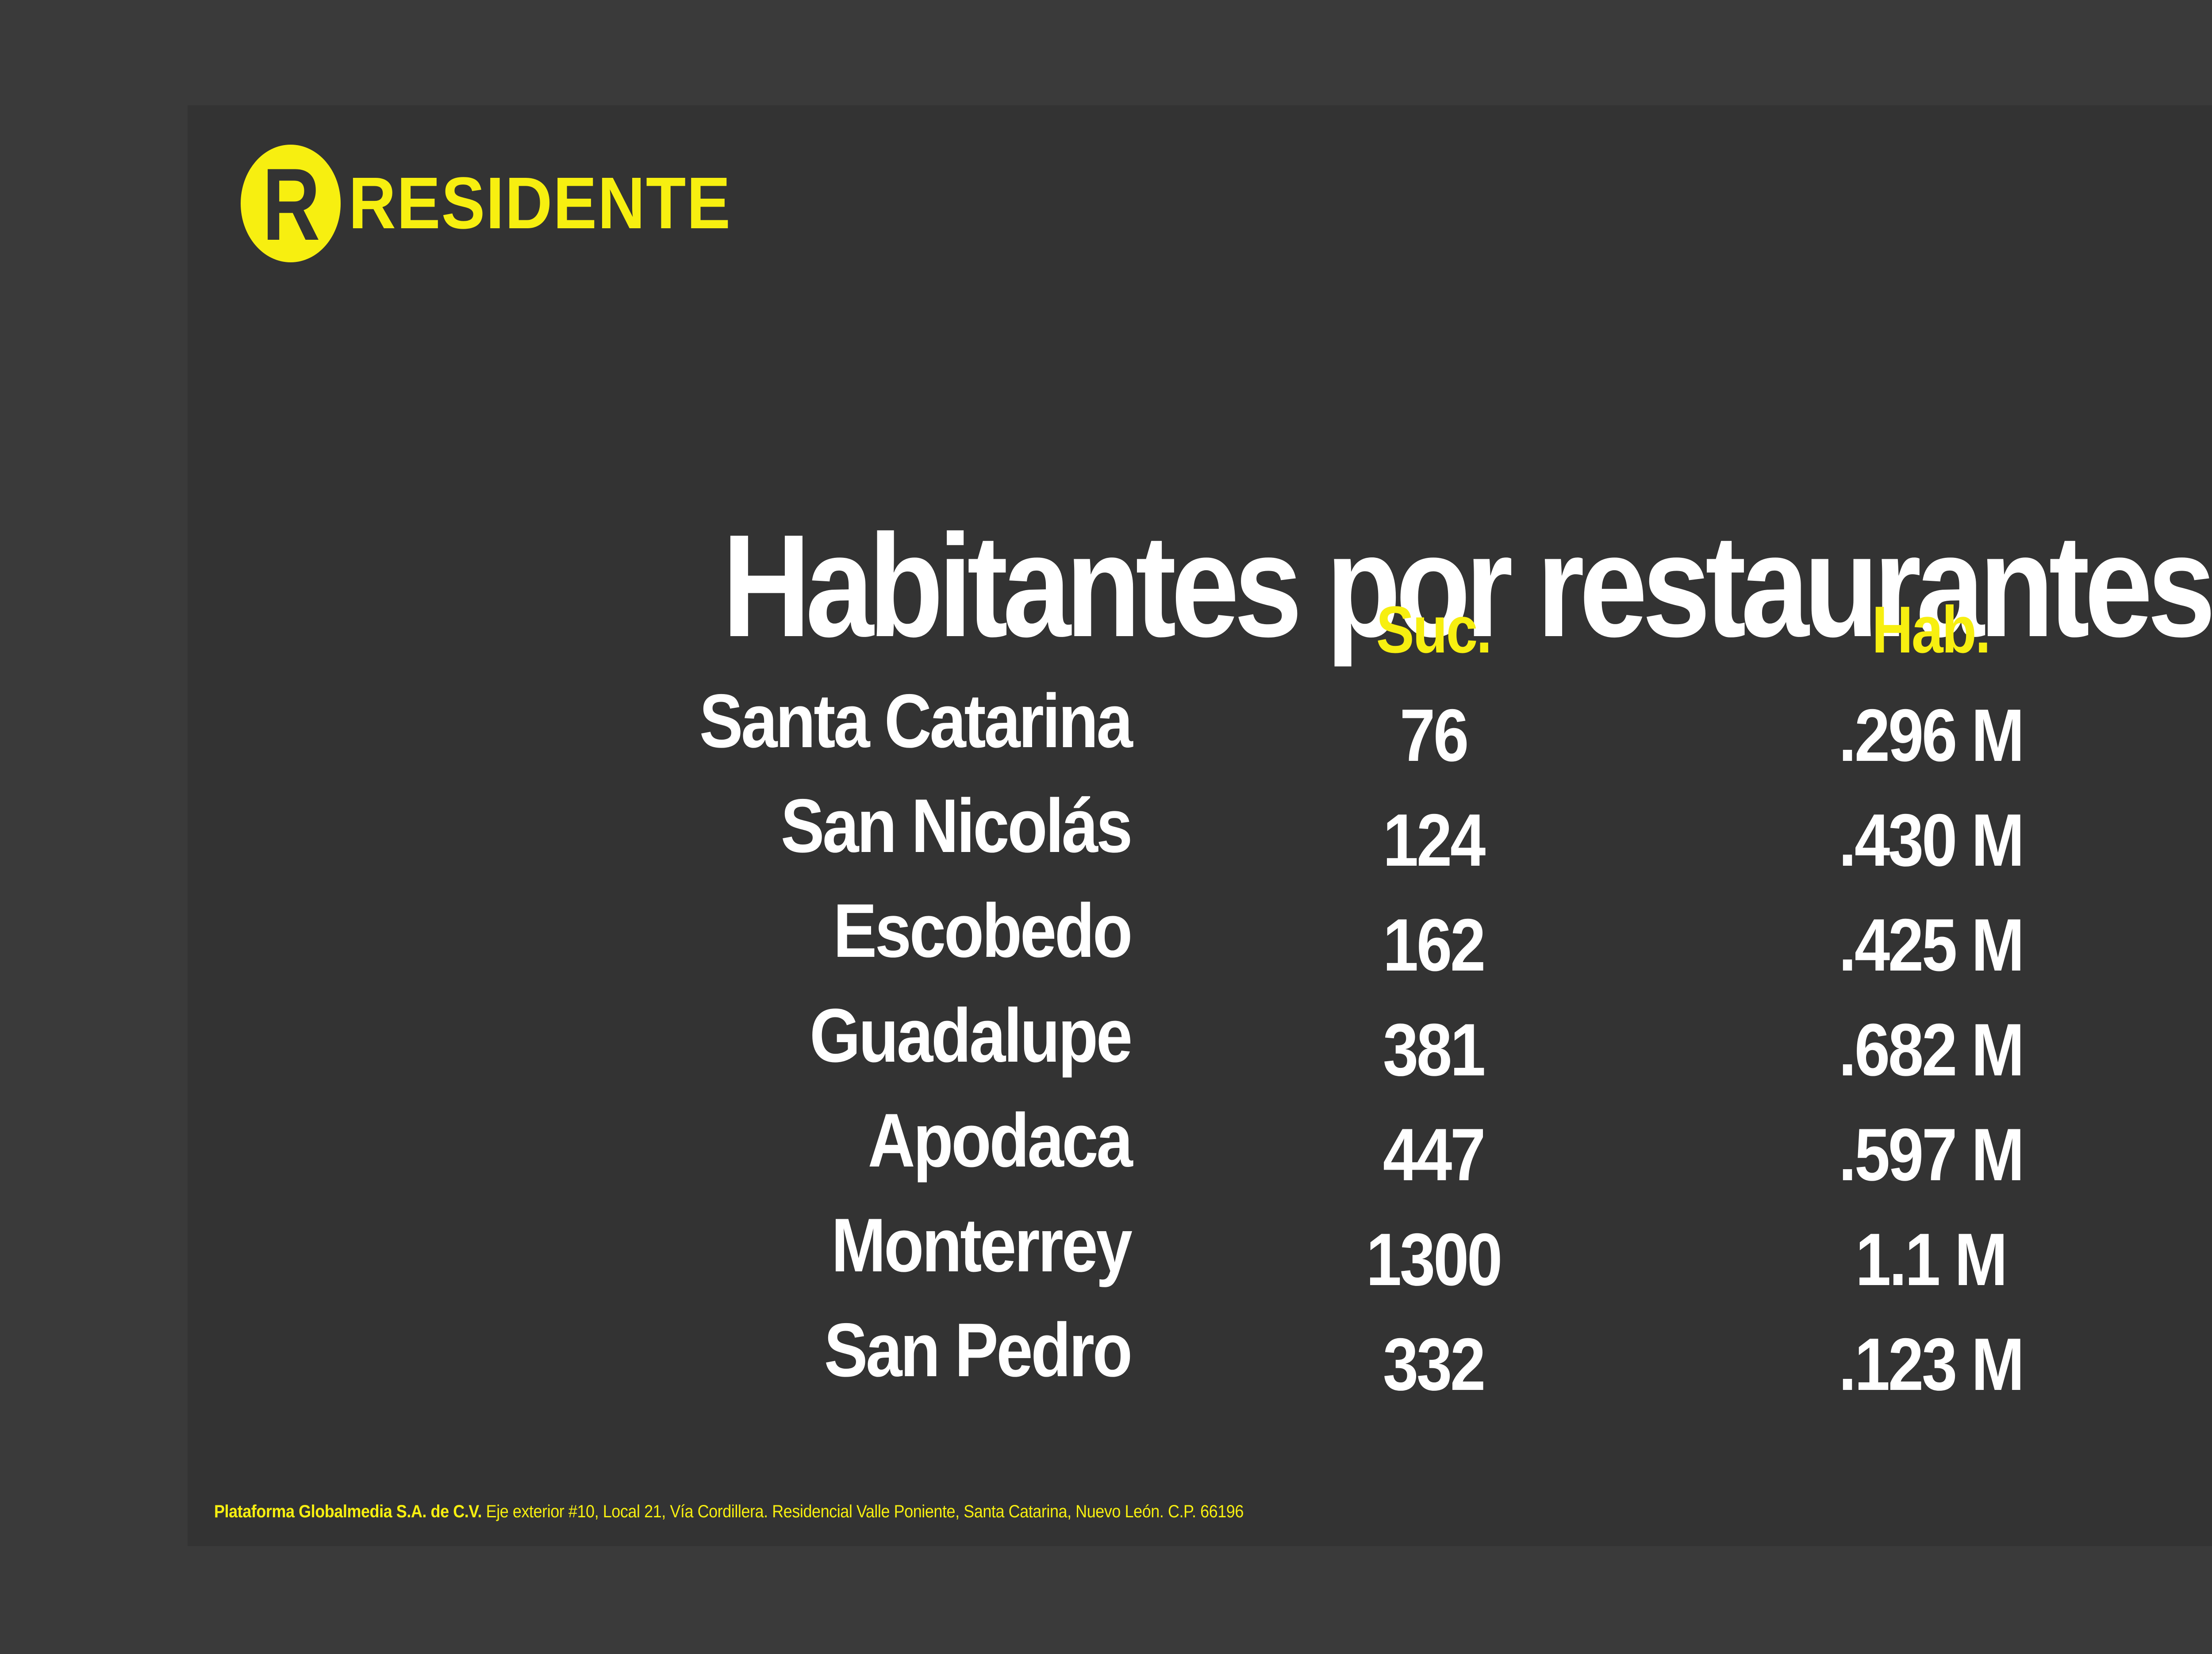  What do you see at coordinates (1931, 1364) in the screenshot?
I see `cell-hab: .123 M` at bounding box center [1931, 1364].